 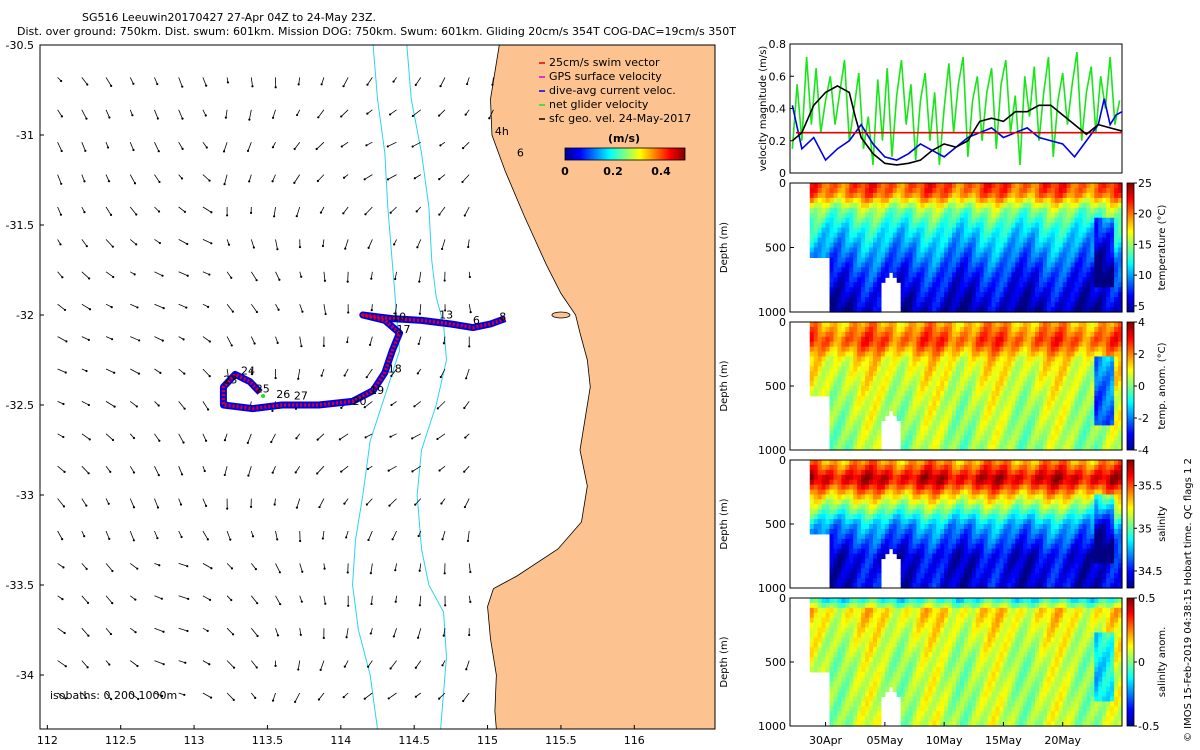 I want to click on sfc-velocity-arrow-shaft, so click(x=298, y=211).